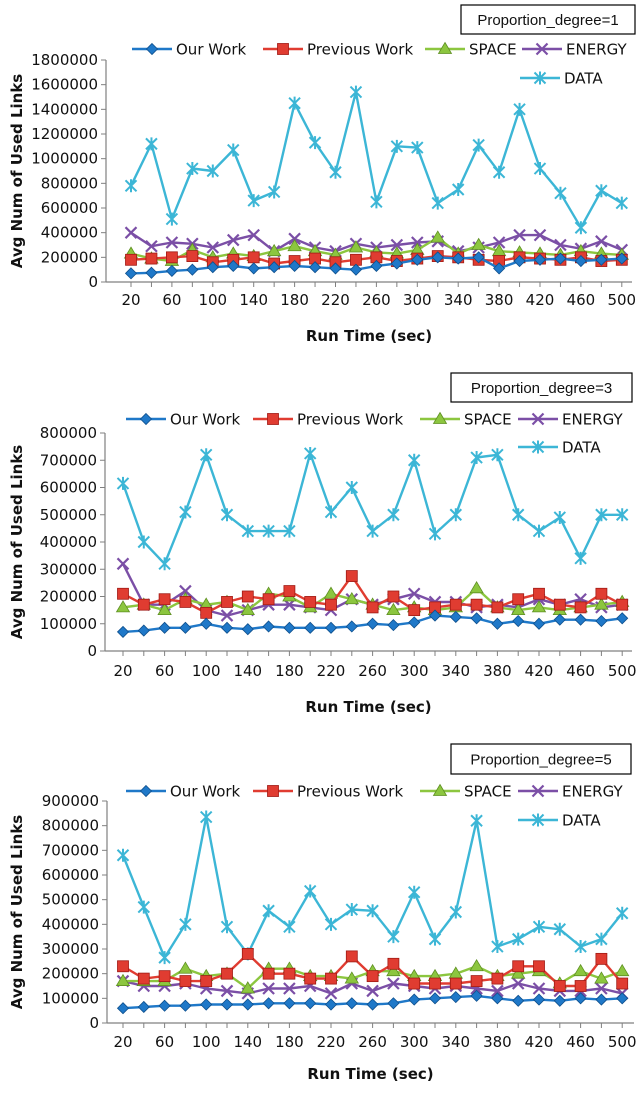  What do you see at coordinates (189, 50) in the screenshot?
I see `legend-item: Our Work` at bounding box center [189, 50].